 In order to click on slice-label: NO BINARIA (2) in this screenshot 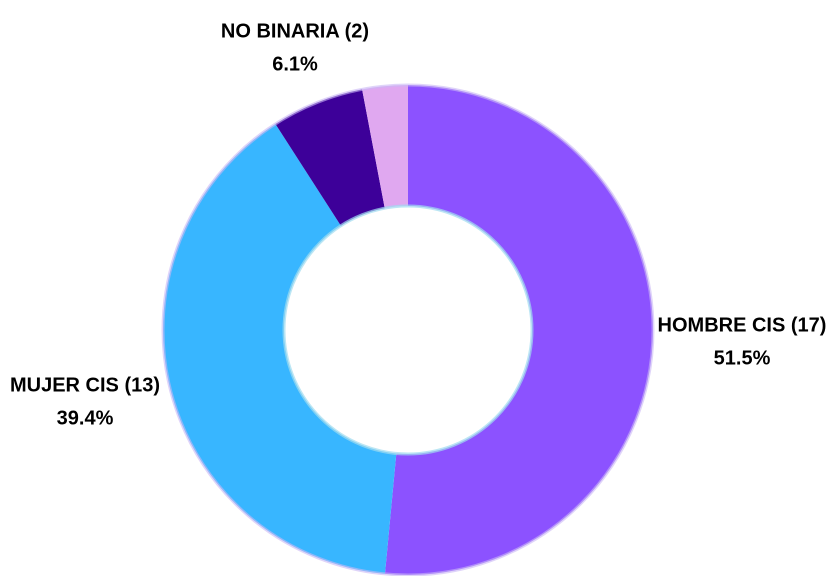, I will do `click(295, 31)`.